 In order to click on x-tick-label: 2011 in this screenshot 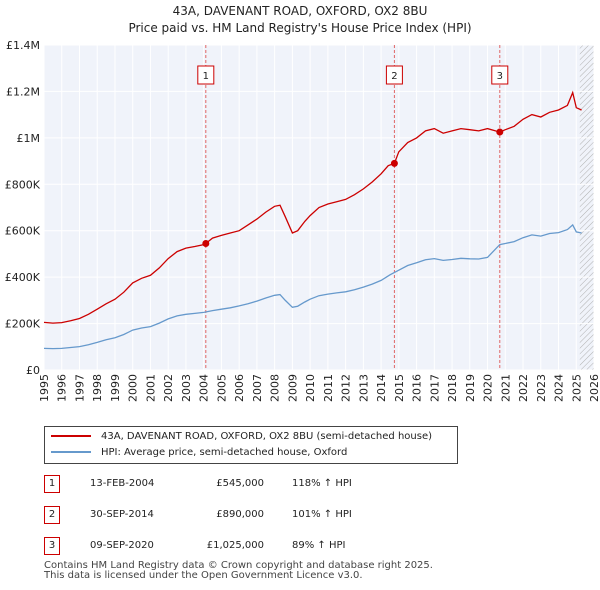, I will do `click(328, 388)`.